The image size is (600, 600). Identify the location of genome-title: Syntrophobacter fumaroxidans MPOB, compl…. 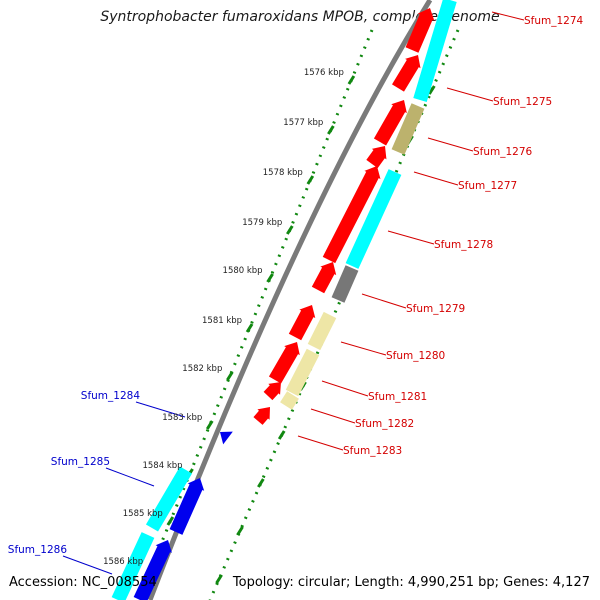
(300, 17).